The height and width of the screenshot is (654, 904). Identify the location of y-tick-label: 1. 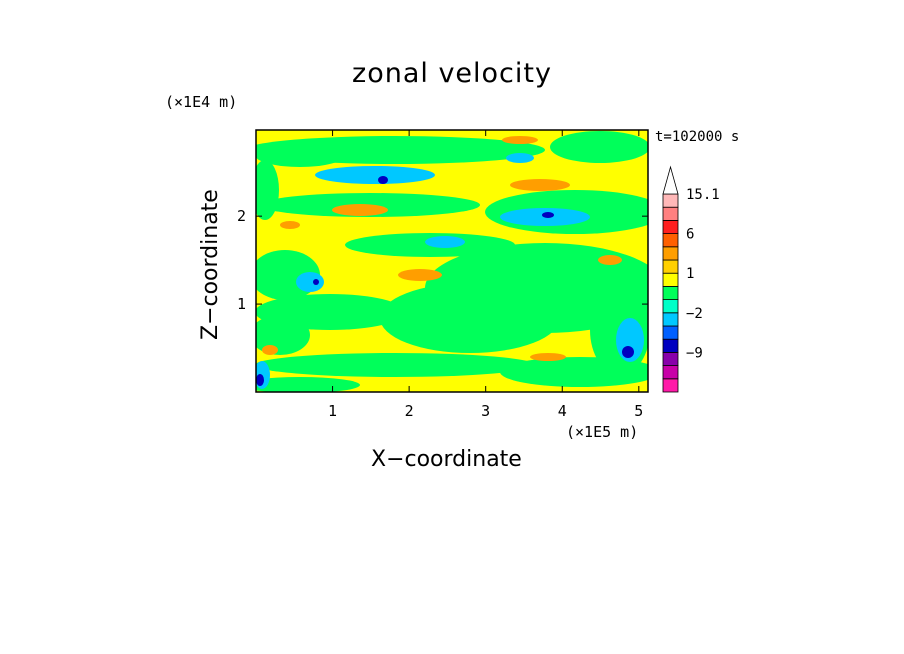
(241, 304).